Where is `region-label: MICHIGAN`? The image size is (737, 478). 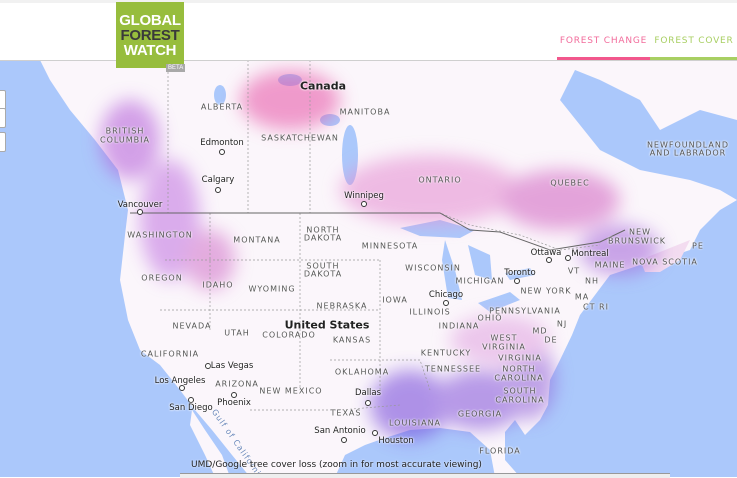
region-label: MICHIGAN is located at coordinates (480, 281).